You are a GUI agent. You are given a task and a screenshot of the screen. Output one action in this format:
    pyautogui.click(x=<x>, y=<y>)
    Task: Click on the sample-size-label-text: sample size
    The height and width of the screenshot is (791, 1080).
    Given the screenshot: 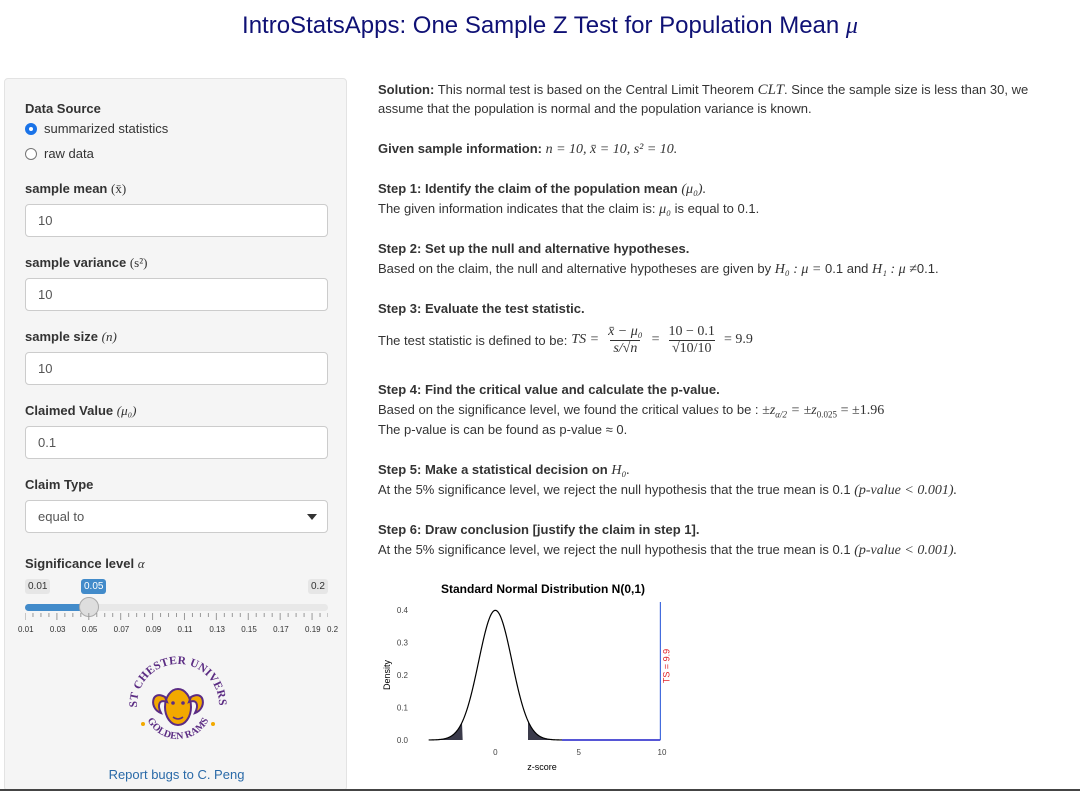 What is the action you would take?
    pyautogui.click(x=61, y=336)
    